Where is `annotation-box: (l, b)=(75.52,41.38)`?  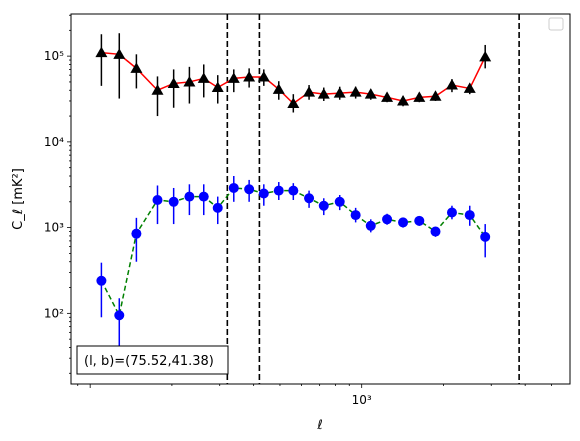
annotation-box: (l, b)=(75.52,41.38) is located at coordinates (152, 360).